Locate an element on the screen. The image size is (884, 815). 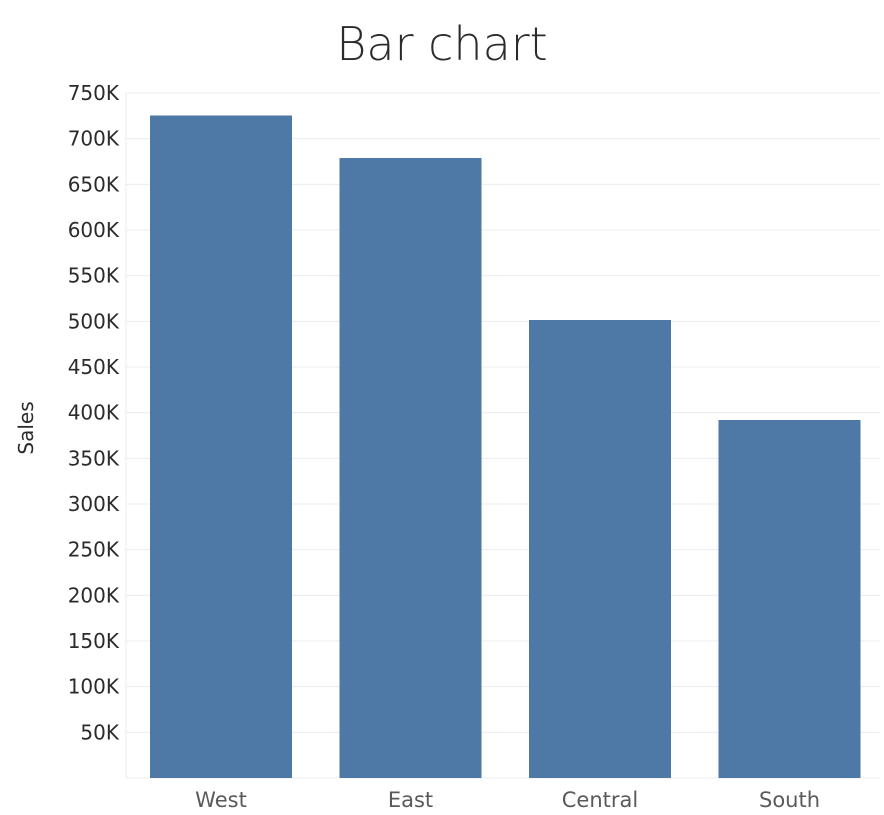
x-category-label: East is located at coordinates (410, 800).